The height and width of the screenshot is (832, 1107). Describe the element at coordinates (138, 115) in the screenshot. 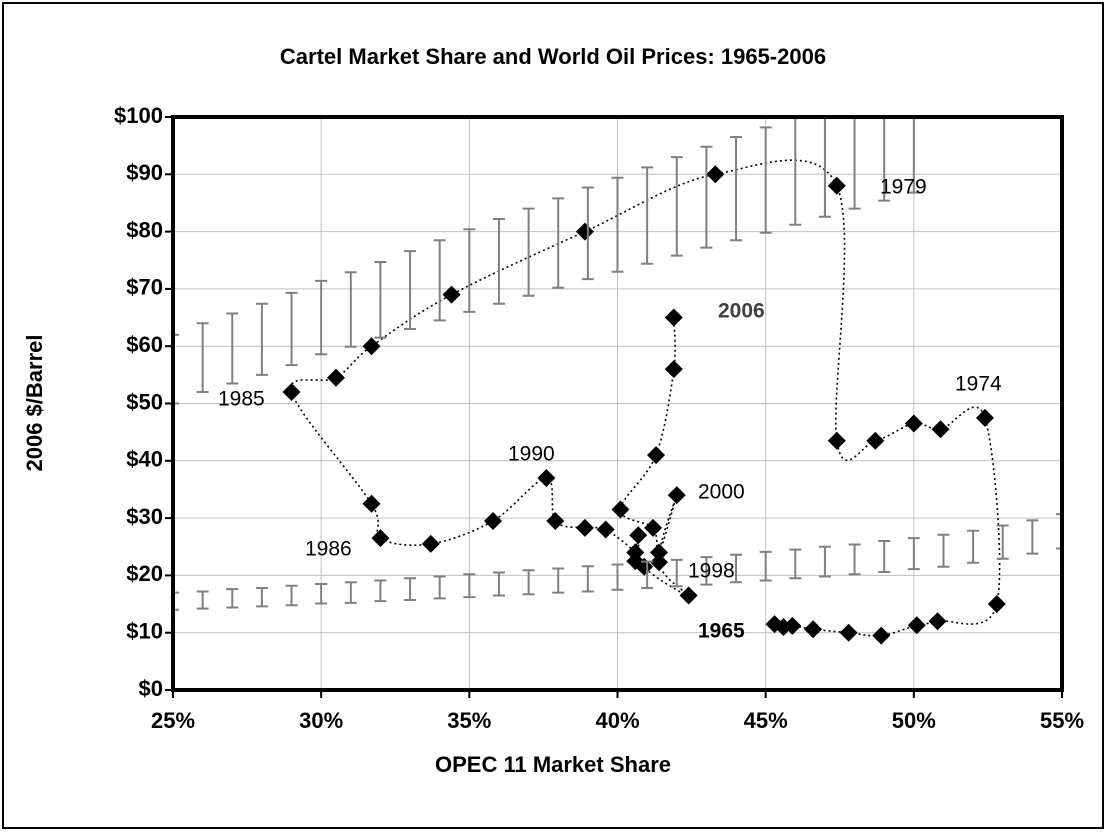

I see `y-tick-label: $100` at that location.